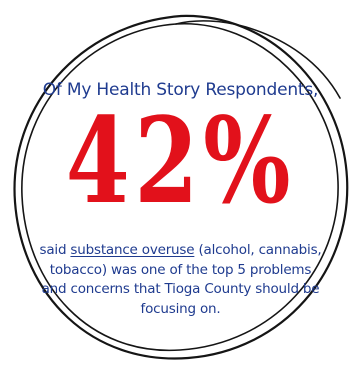 Image resolution: width=361 pixels, height=374 pixels. I want to click on intro-line: Of My Health Story Respondents,, so click(180, 90).